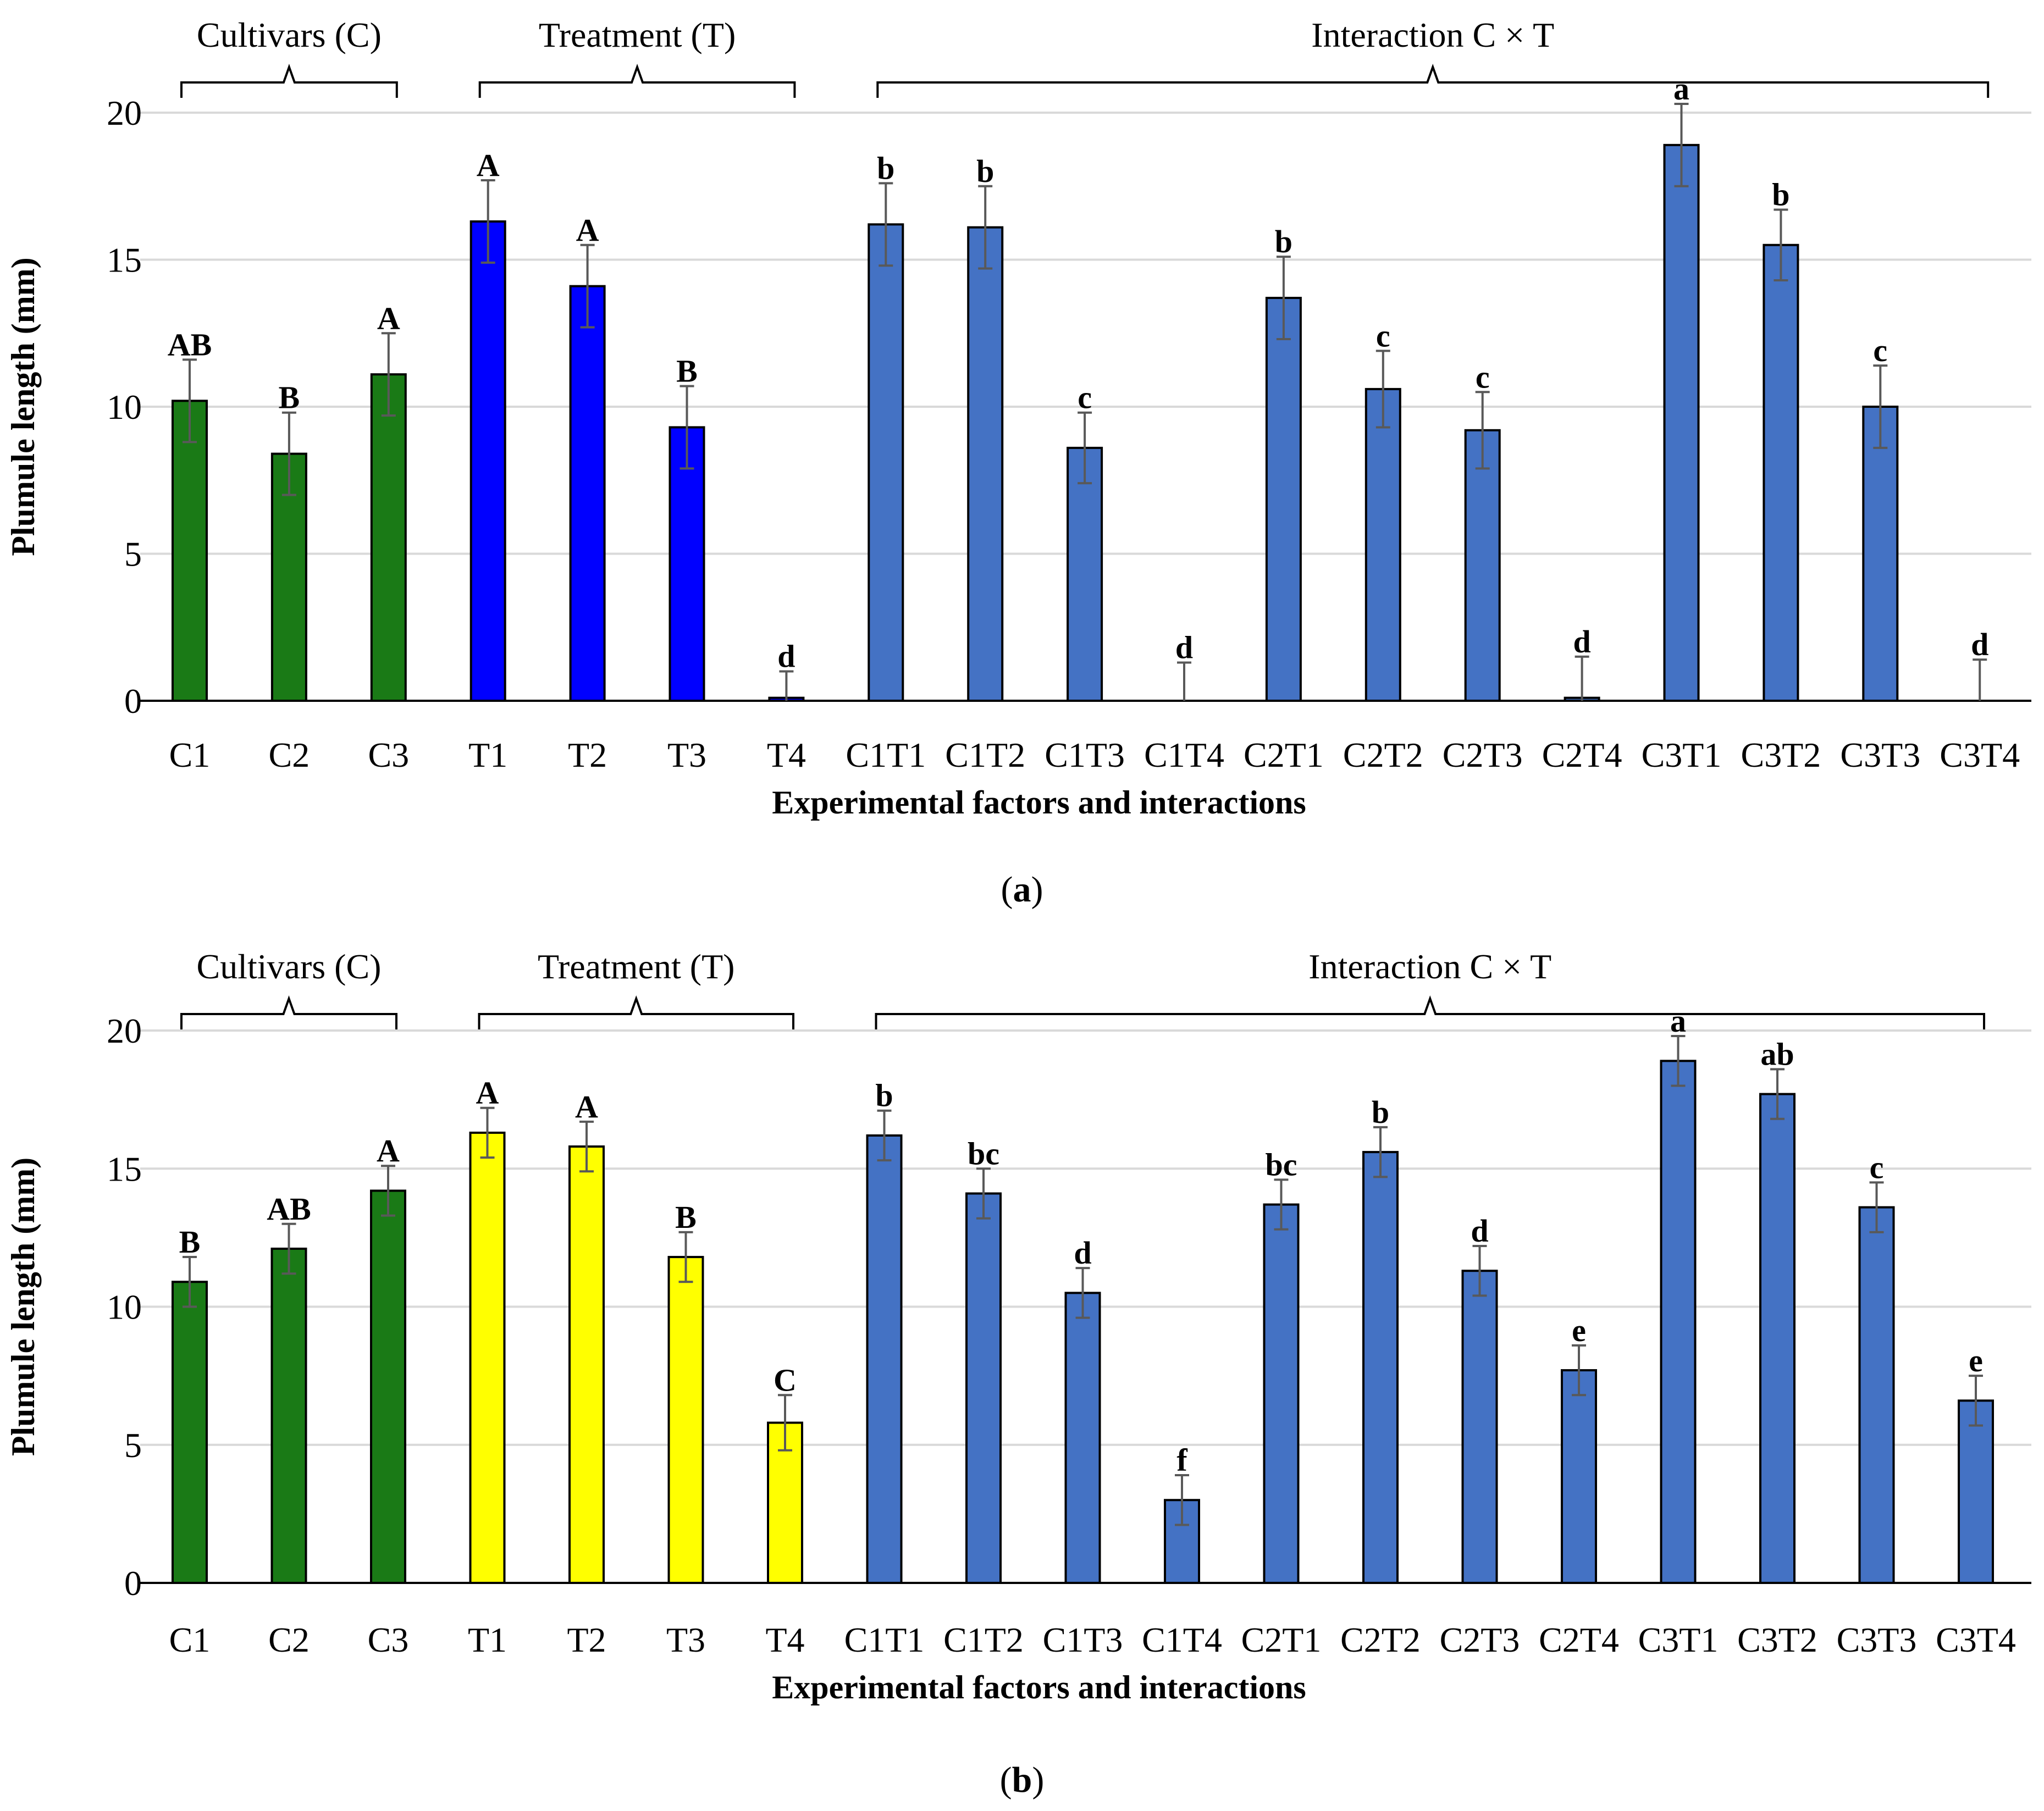 The height and width of the screenshot is (1811, 2044). What do you see at coordinates (983, 1388) in the screenshot?
I see `bar-C1T2` at bounding box center [983, 1388].